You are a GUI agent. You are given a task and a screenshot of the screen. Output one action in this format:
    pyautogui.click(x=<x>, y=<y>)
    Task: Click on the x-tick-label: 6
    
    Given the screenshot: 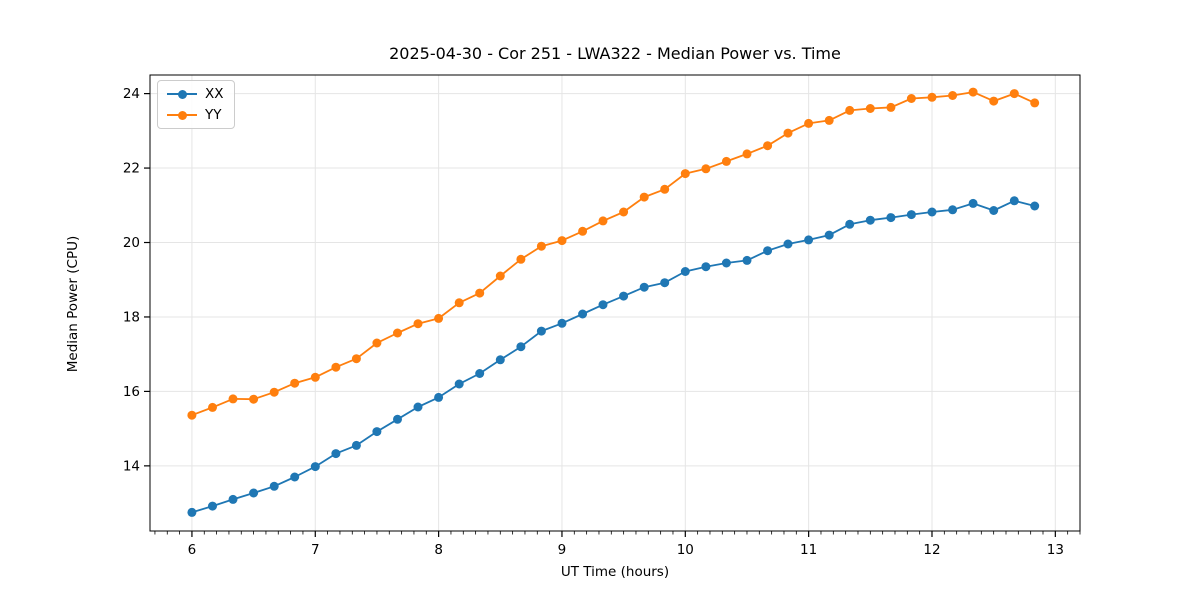 What is the action you would take?
    pyautogui.click(x=192, y=550)
    